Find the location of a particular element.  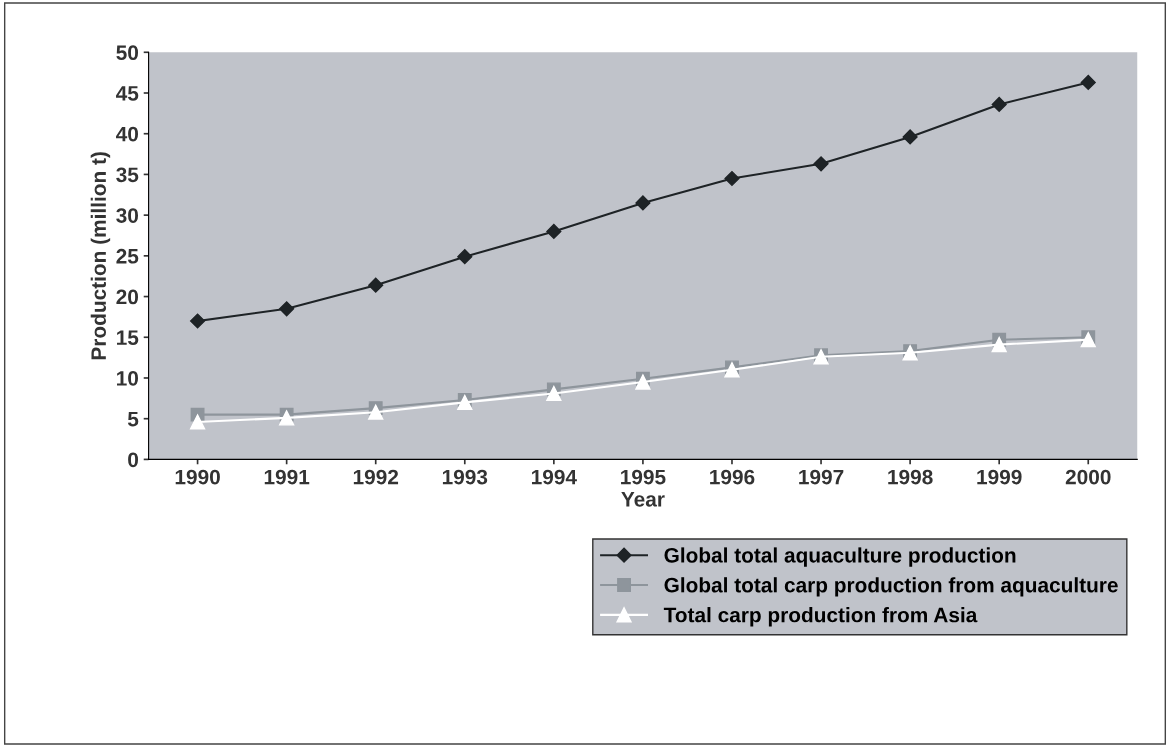

y-tick-label: 40 is located at coordinates (127, 134).